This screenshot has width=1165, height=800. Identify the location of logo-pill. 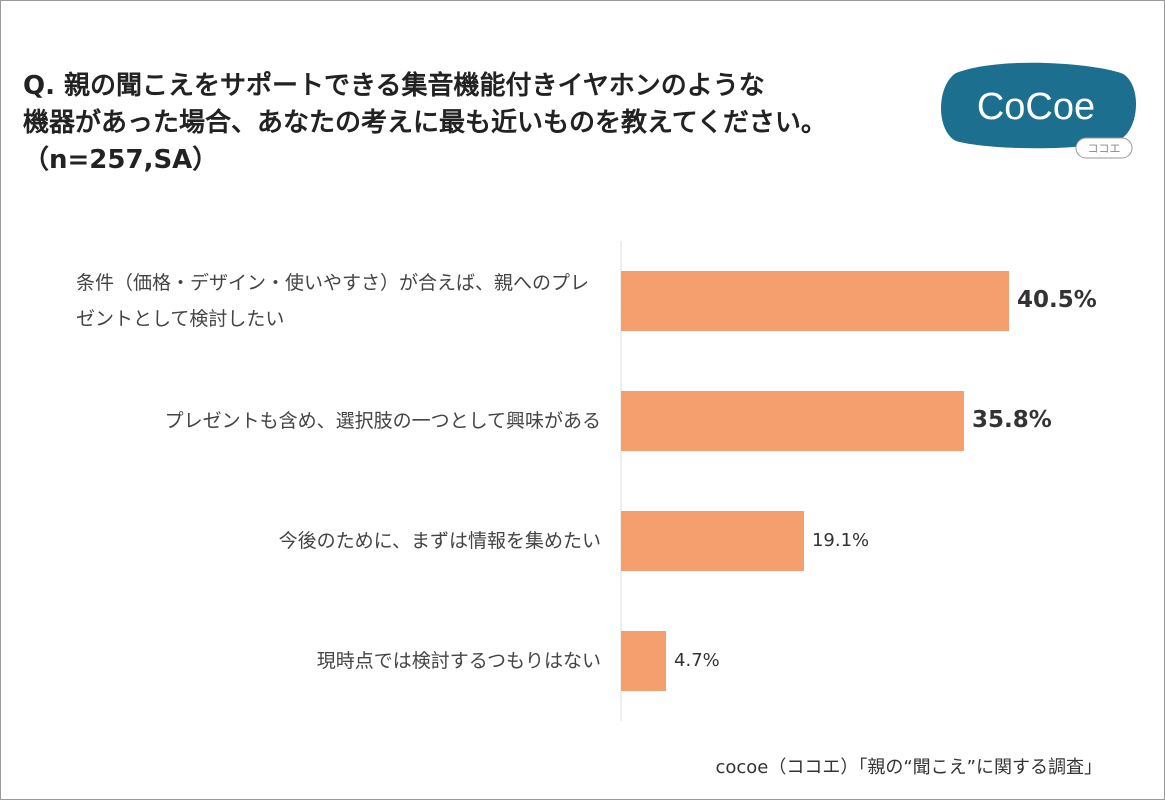
(1104, 148).